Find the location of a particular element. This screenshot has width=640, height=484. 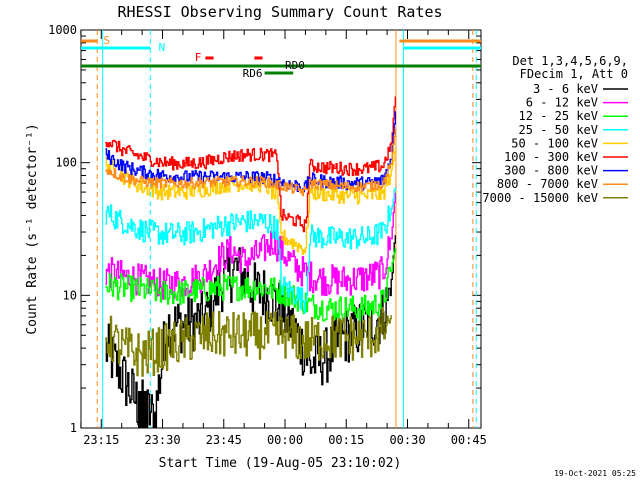

y-tick-label: 1 is located at coordinates (73, 428).